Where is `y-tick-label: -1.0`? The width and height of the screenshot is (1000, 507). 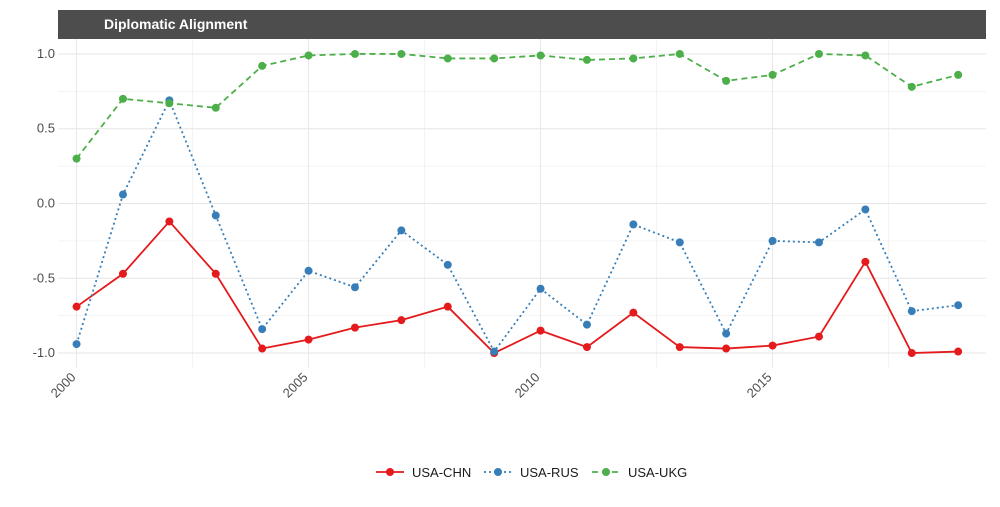 y-tick-label: -1.0 is located at coordinates (44, 352).